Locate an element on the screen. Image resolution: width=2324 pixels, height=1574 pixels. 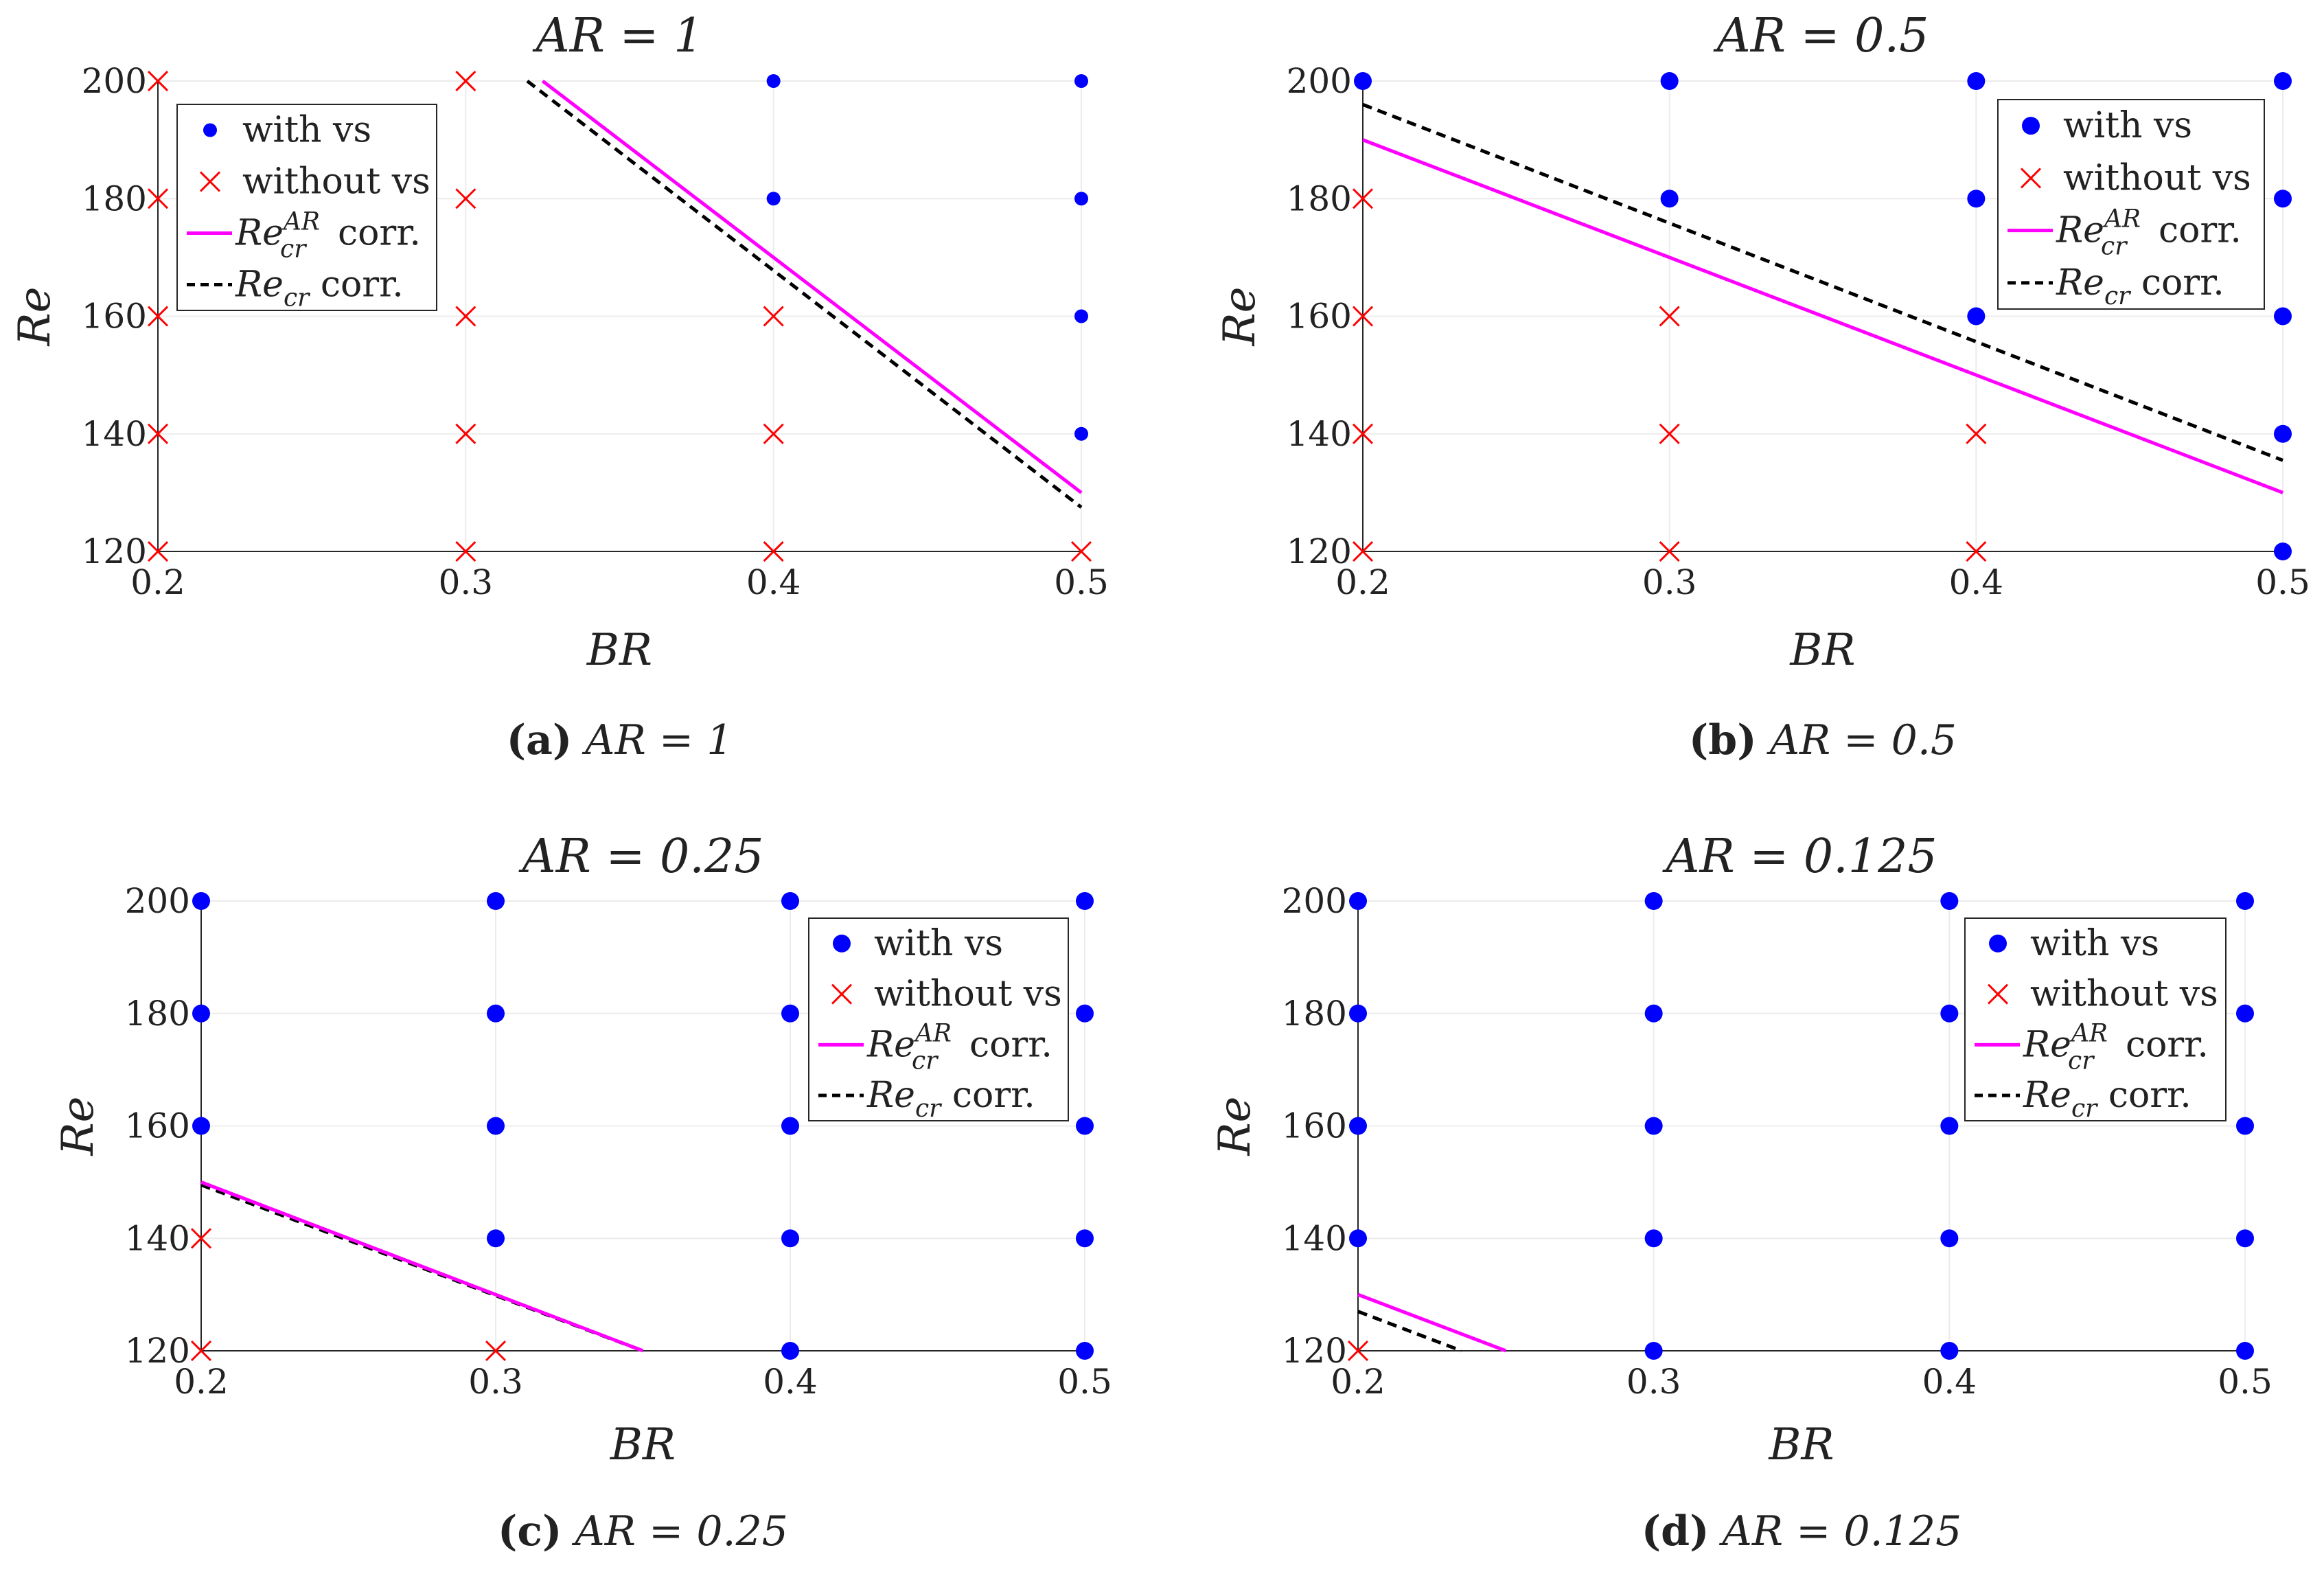
x-tick-label: 0.4 is located at coordinates (1976, 582).